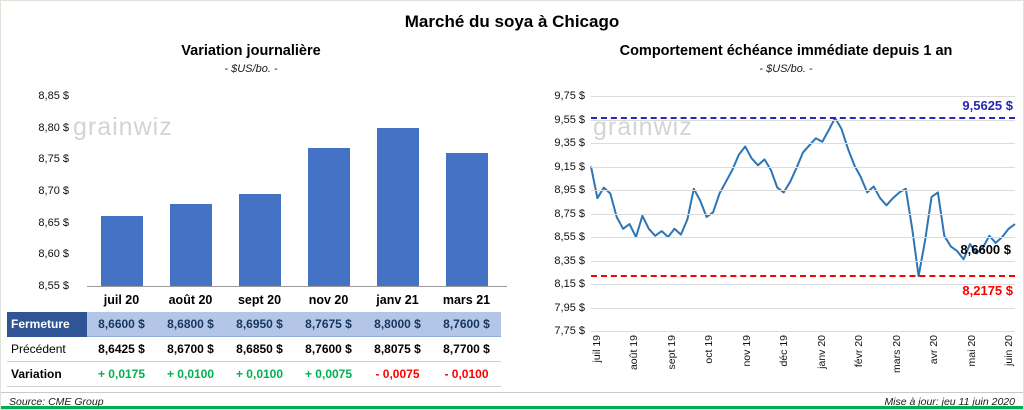  Describe the element at coordinates (896, 354) in the screenshot. I see `line-x-tick-label: mars 20` at that location.